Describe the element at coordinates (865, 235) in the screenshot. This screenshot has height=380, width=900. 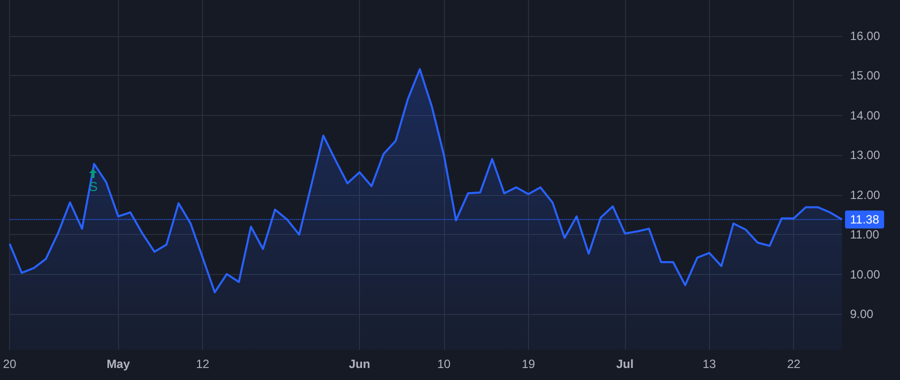
I see `y-tick-label: 11.00` at that location.